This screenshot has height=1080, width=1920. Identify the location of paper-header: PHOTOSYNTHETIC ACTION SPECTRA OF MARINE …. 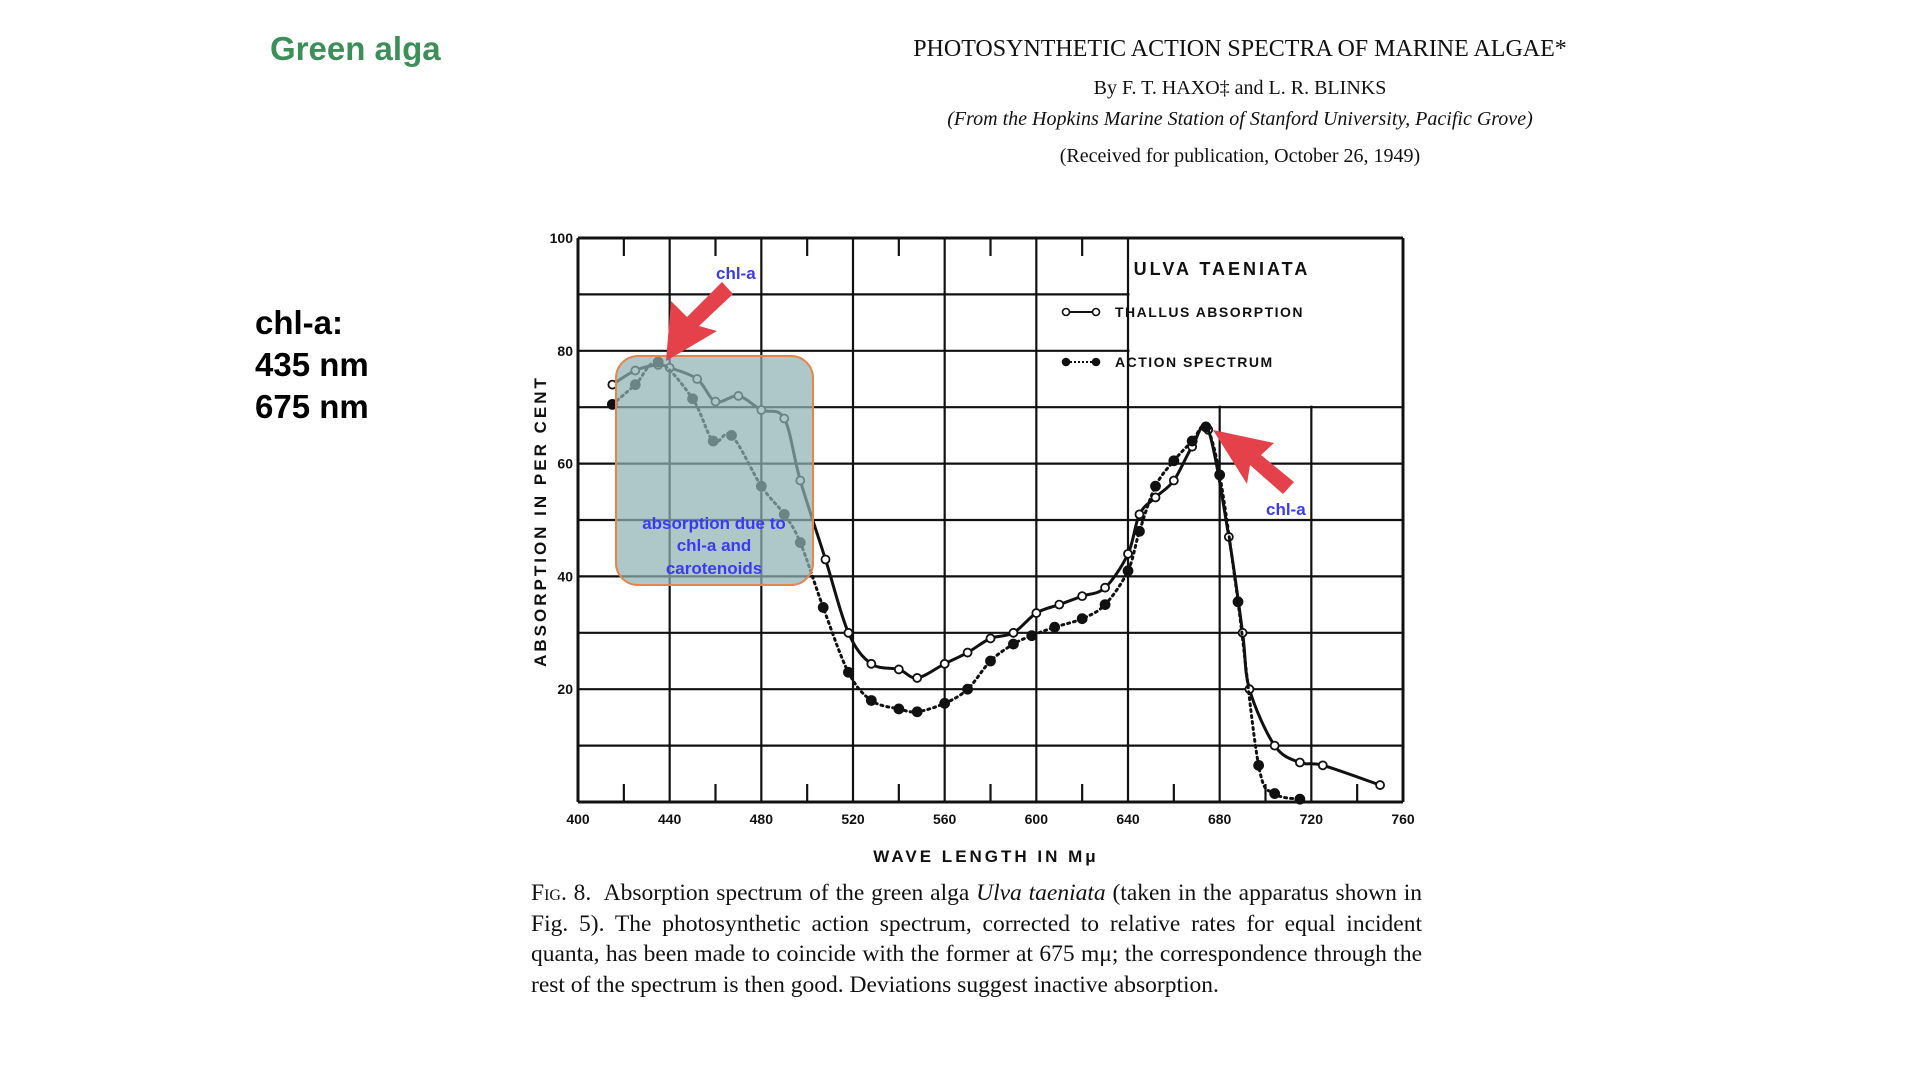
(1240, 102).